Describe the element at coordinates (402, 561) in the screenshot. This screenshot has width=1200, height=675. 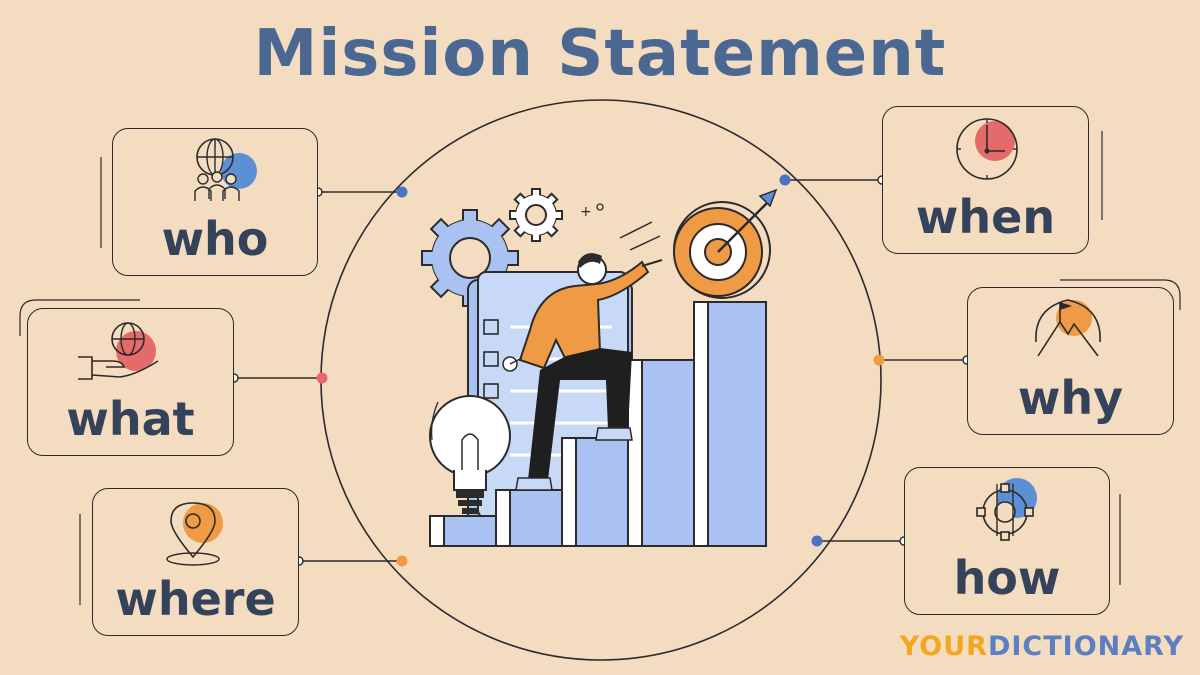
I see `node-where` at that location.